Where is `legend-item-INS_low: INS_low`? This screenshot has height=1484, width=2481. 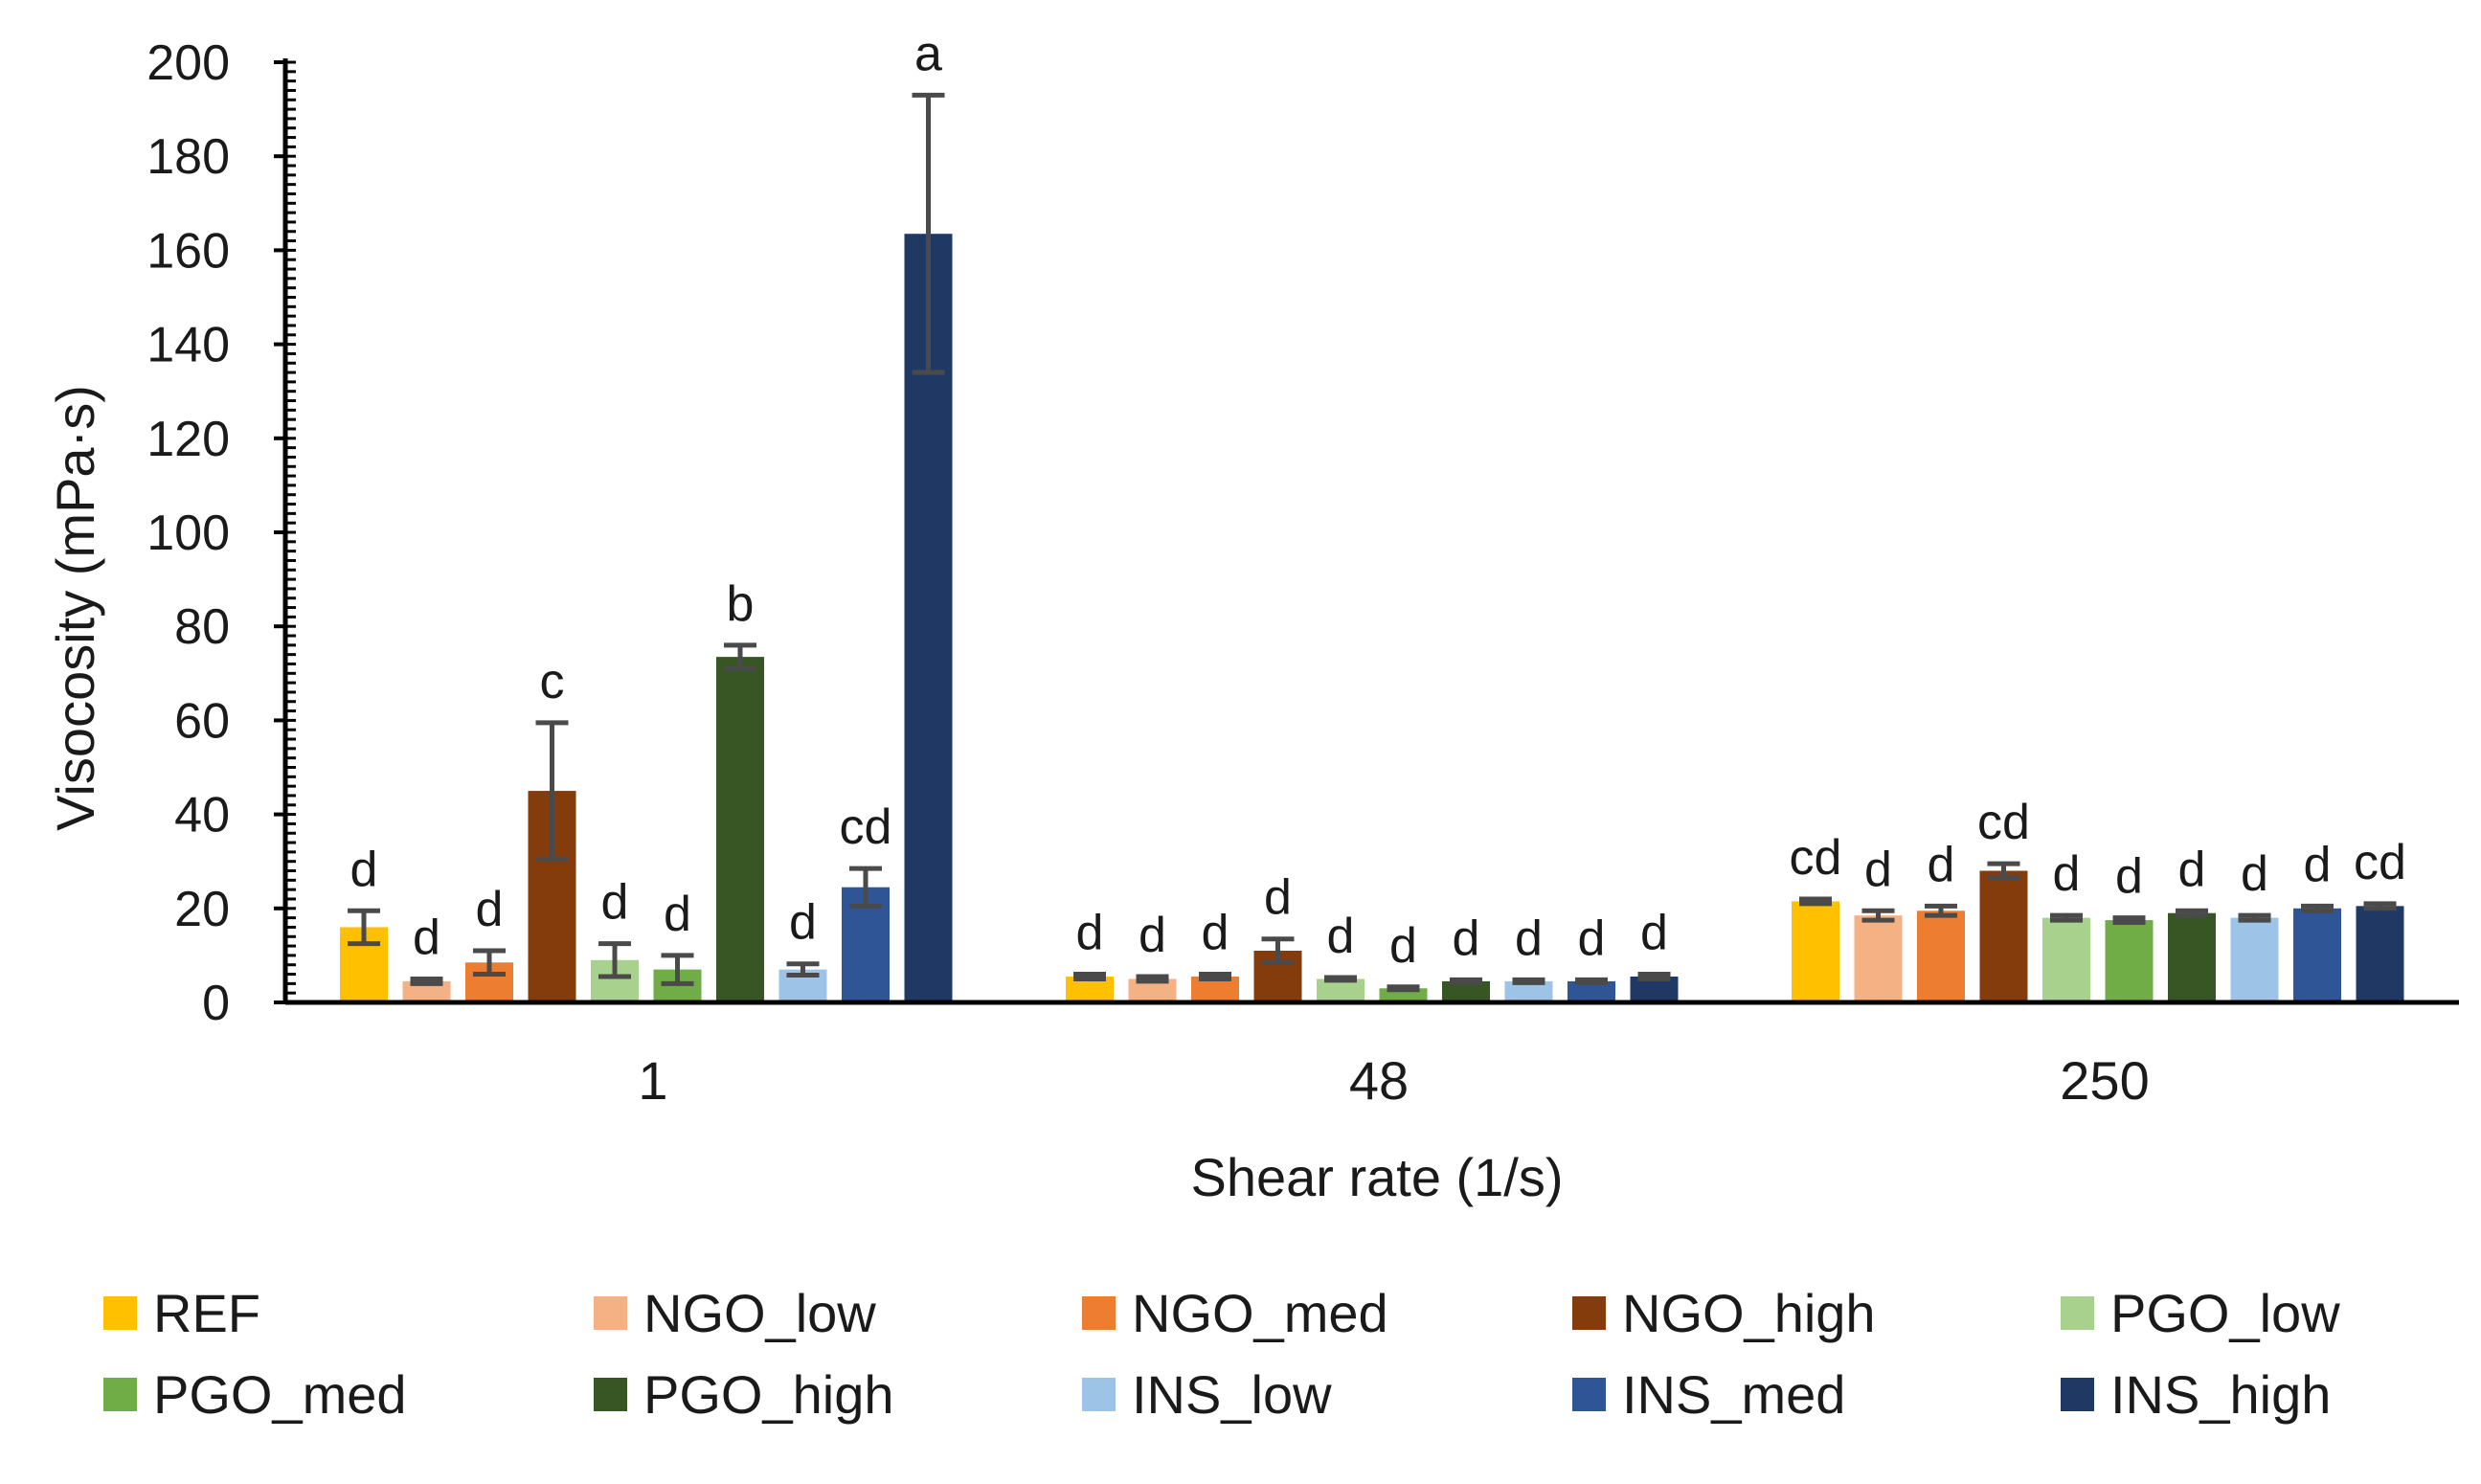 legend-item-INS_low: INS_low is located at coordinates (1207, 1394).